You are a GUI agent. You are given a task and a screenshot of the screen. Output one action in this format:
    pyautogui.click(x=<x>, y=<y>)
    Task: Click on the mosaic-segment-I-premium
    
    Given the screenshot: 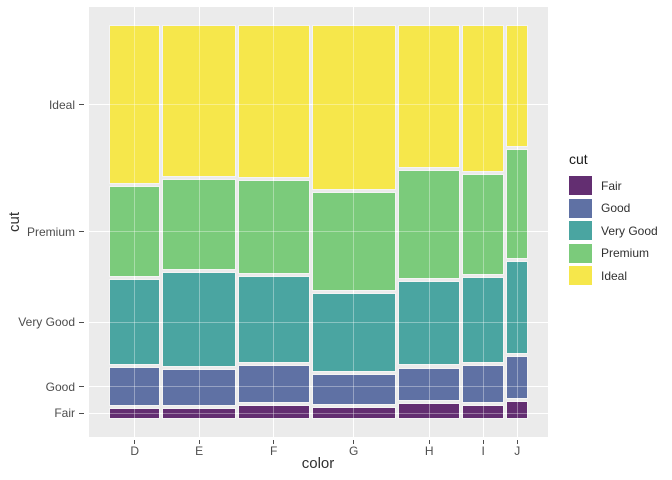 What is the action you would take?
    pyautogui.click(x=483, y=225)
    